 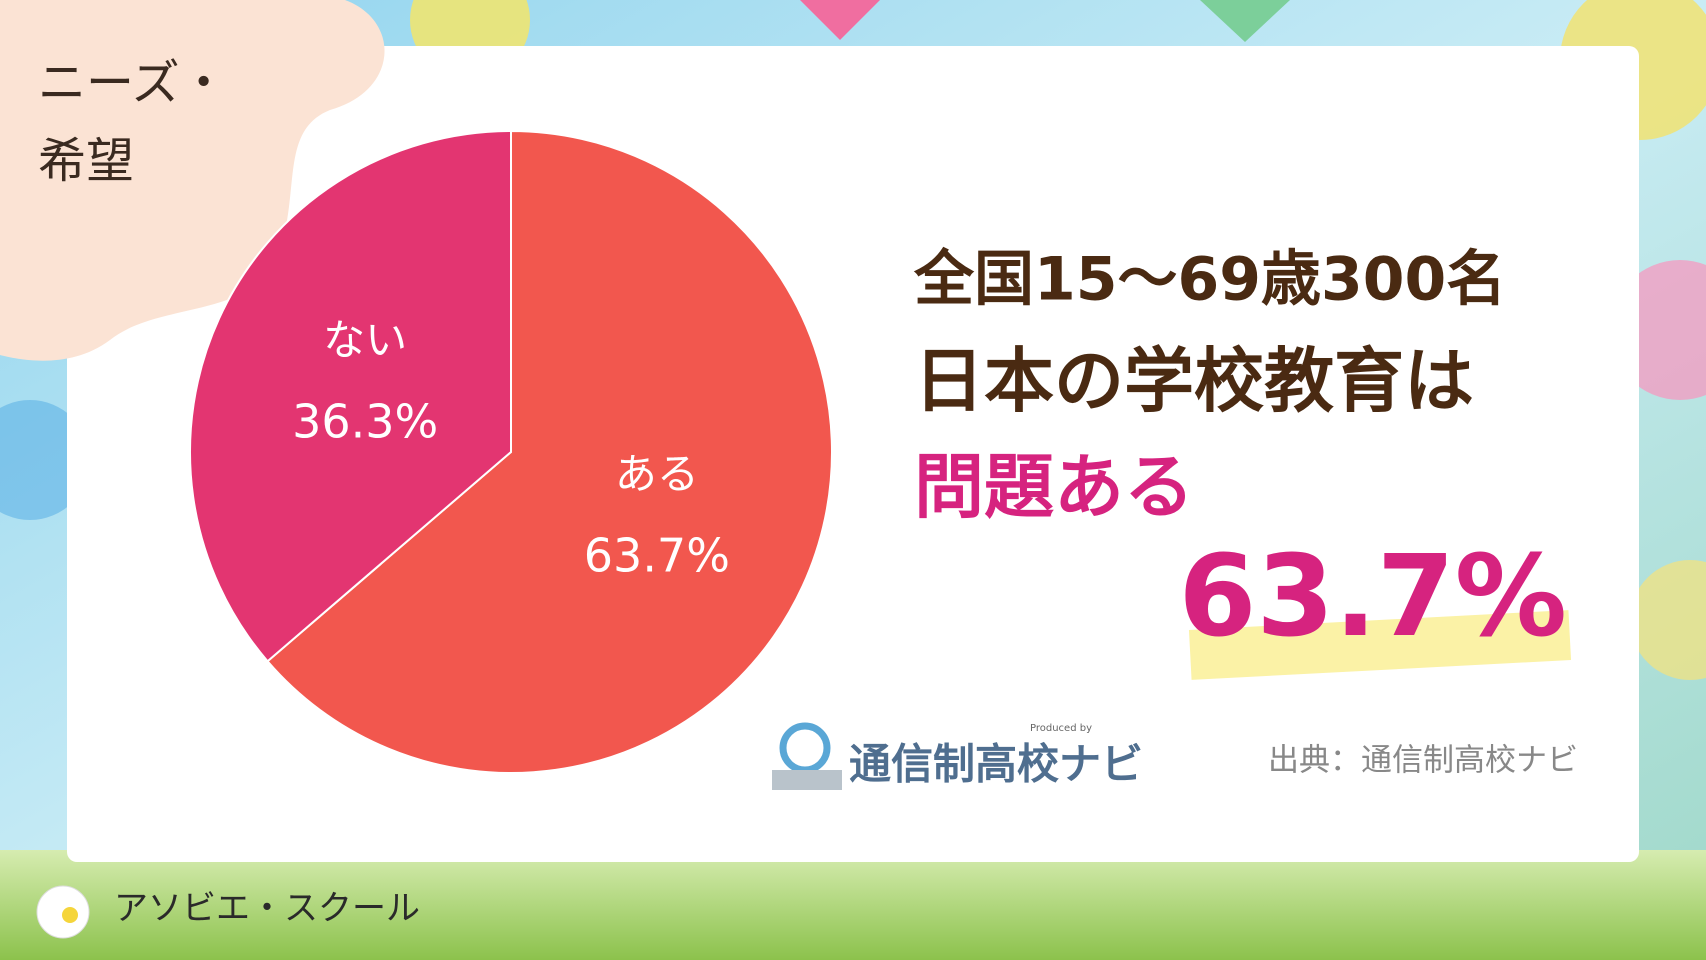 I want to click on badge-text: 希望, so click(x=86, y=161).